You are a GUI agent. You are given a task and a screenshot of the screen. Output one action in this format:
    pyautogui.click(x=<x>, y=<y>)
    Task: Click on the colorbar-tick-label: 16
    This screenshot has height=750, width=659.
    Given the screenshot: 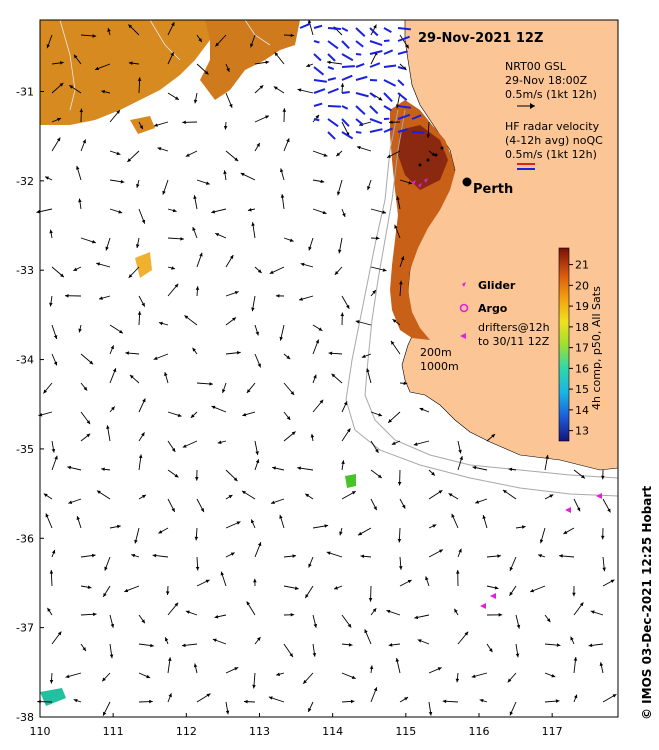 What is the action you would take?
    pyautogui.click(x=582, y=368)
    